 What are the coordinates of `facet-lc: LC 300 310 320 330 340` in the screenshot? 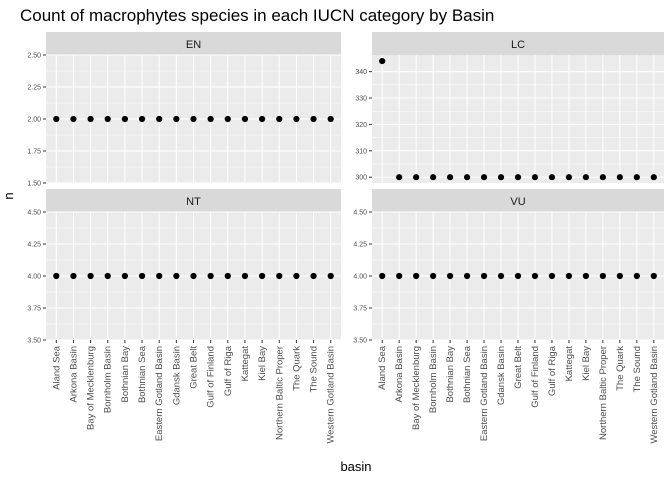 It's located at (509, 107).